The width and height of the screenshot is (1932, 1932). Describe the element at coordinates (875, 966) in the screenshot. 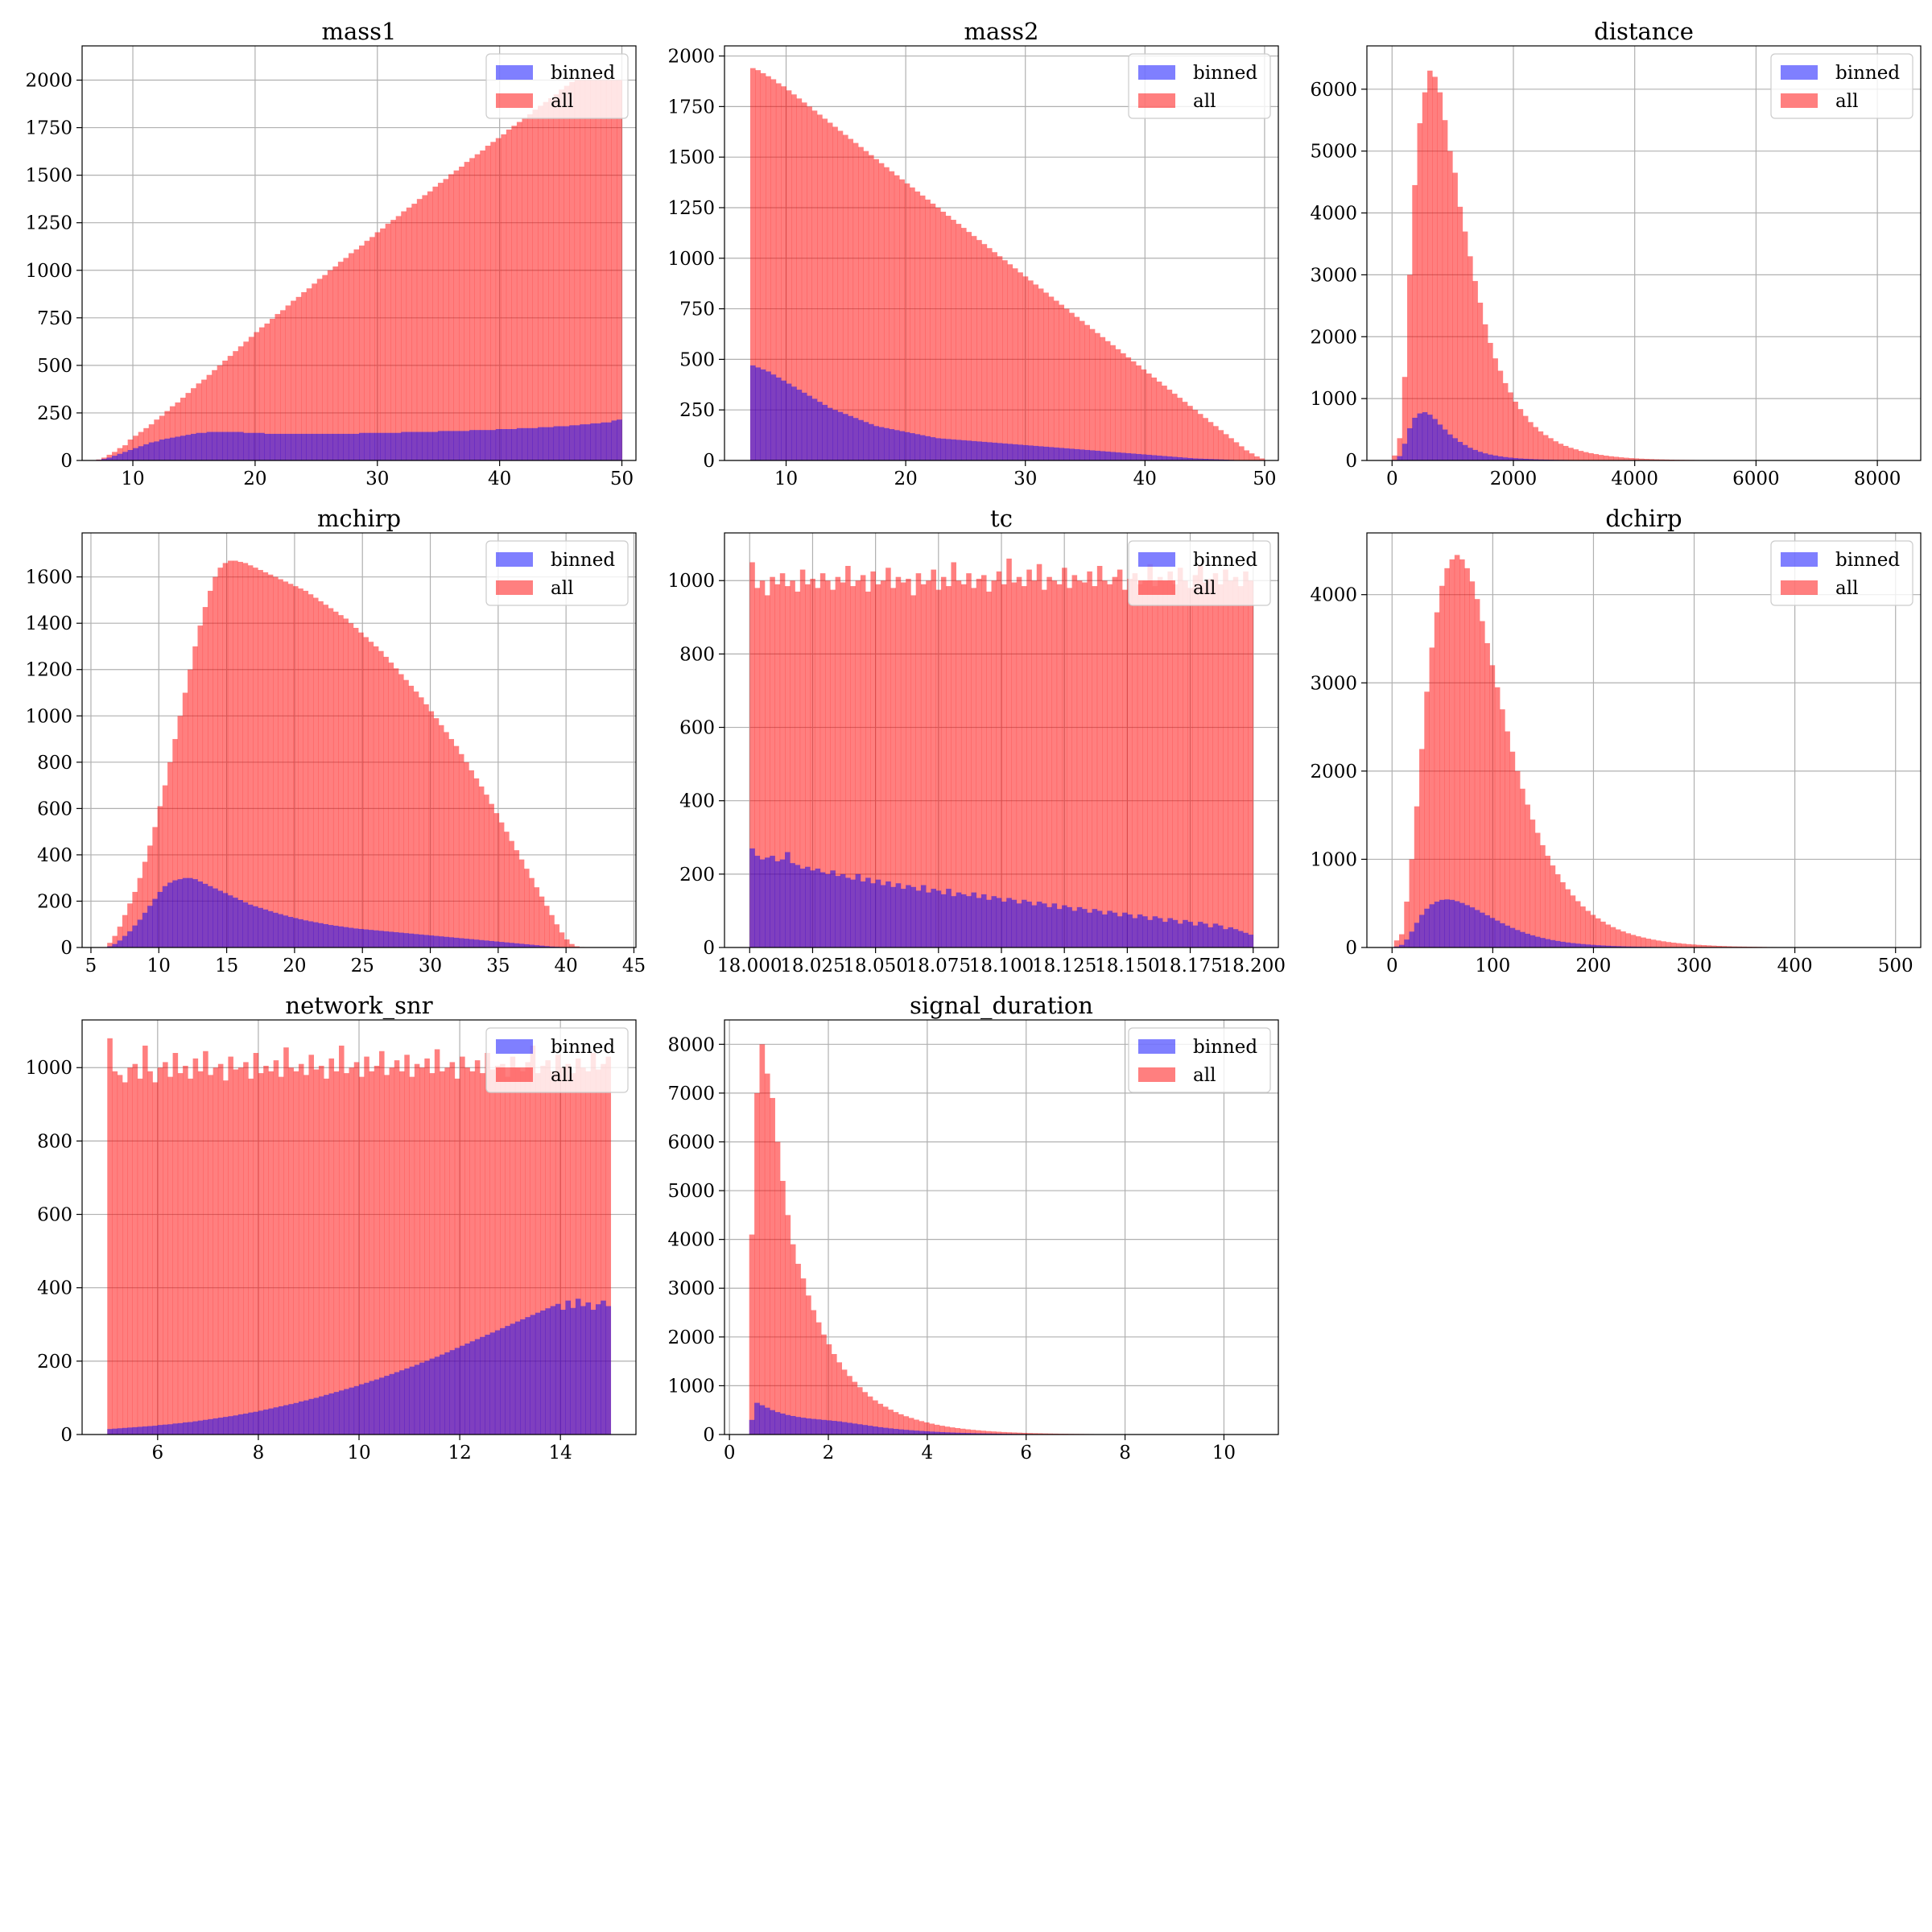

I see `x-tick-label: 18.050` at that location.